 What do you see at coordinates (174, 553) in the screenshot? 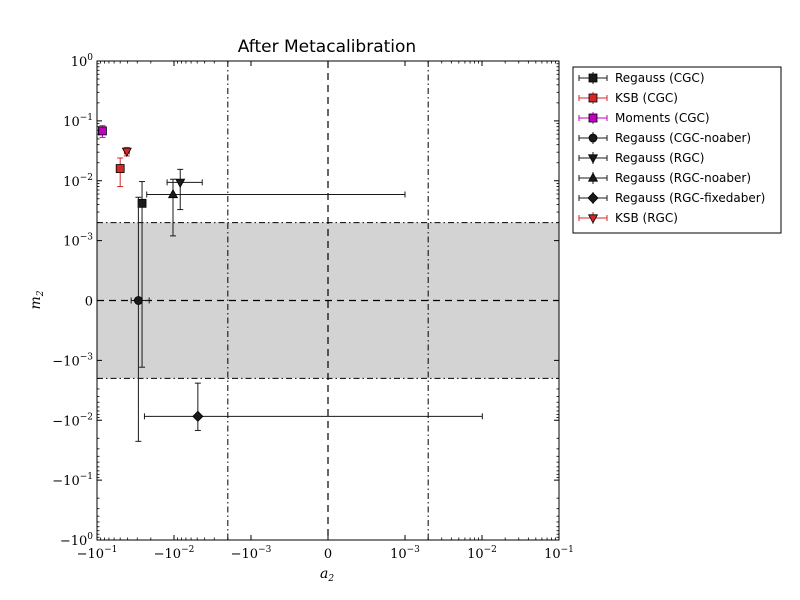
I see `x-tick-label-1: −10−2` at bounding box center [174, 553].